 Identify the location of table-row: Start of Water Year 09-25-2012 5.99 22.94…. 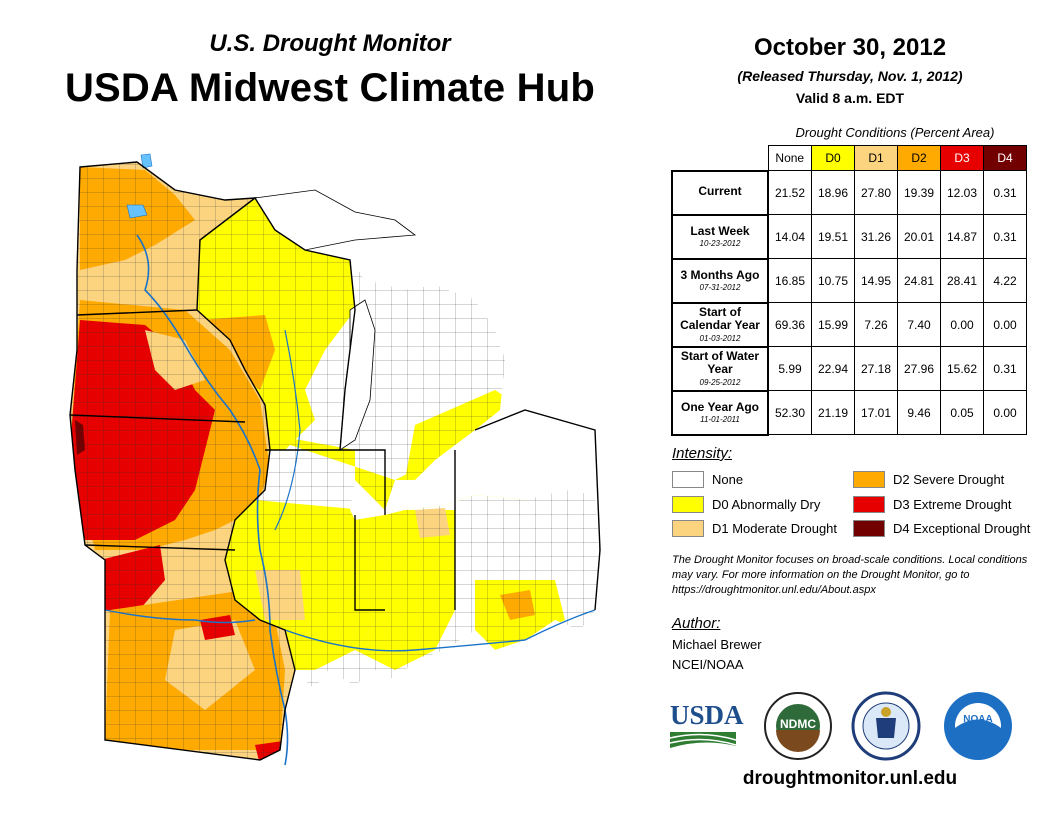
(849, 368).